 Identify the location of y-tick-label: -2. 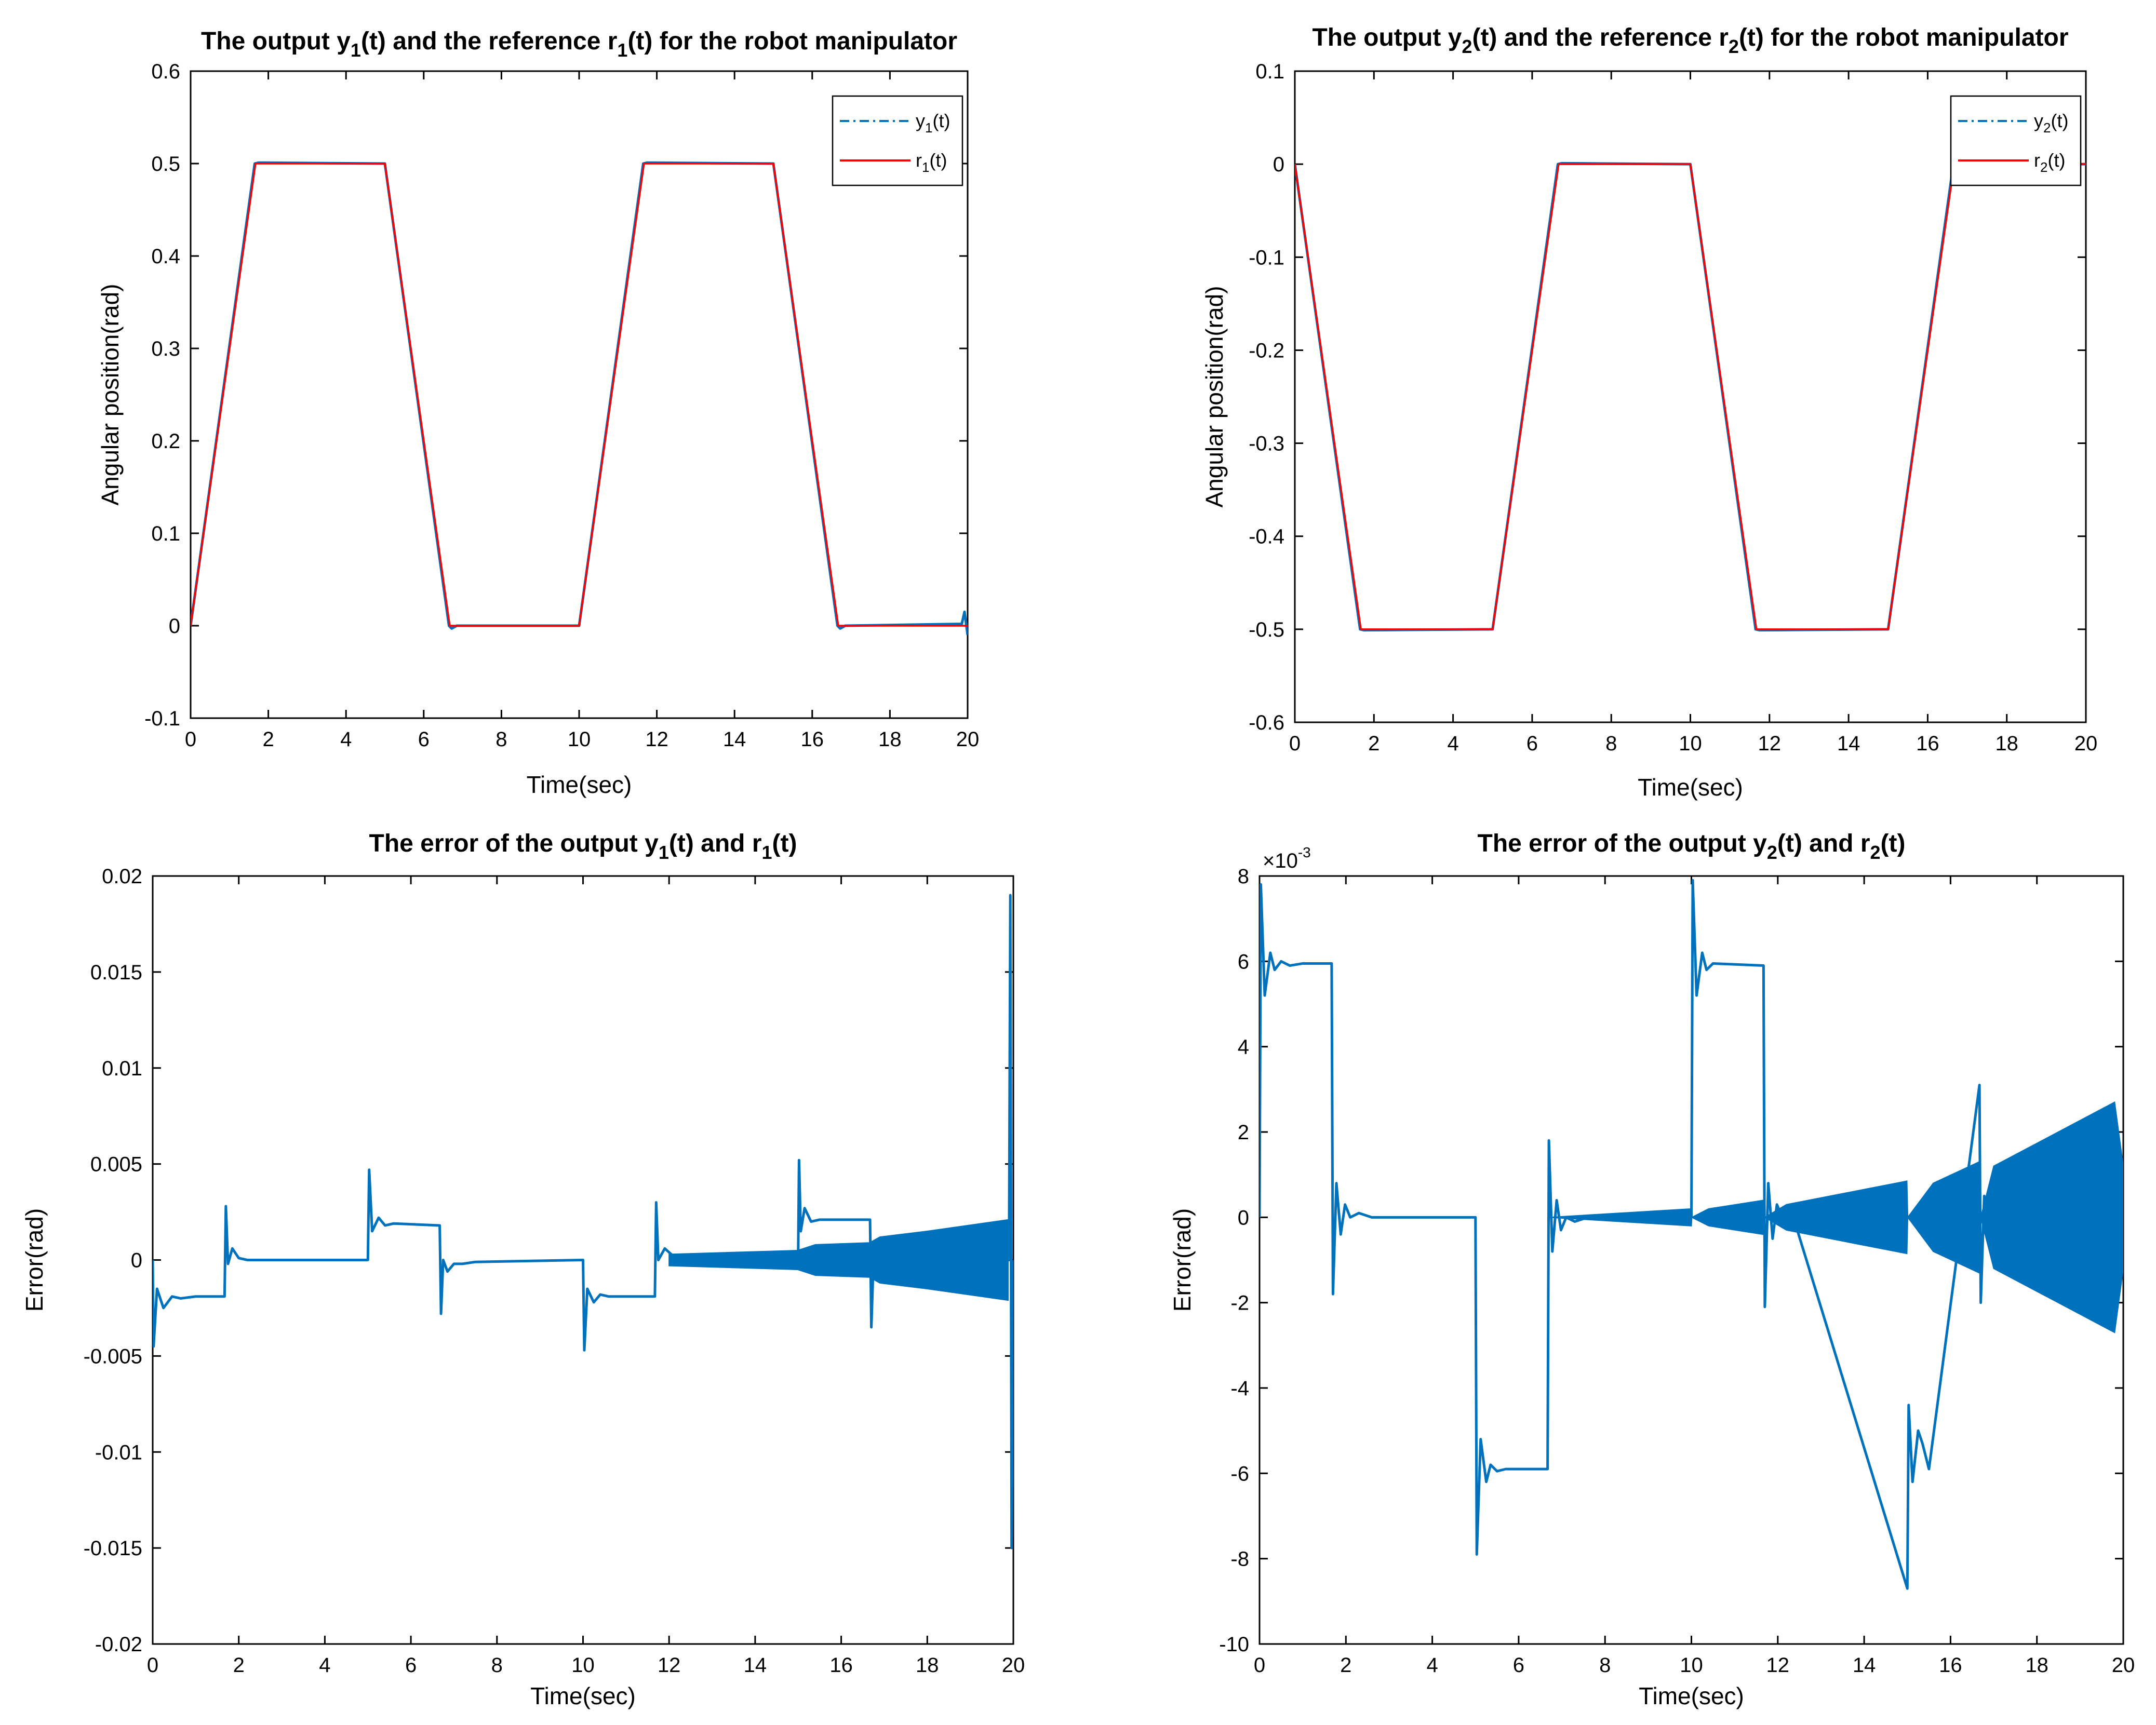
(1239, 1304).